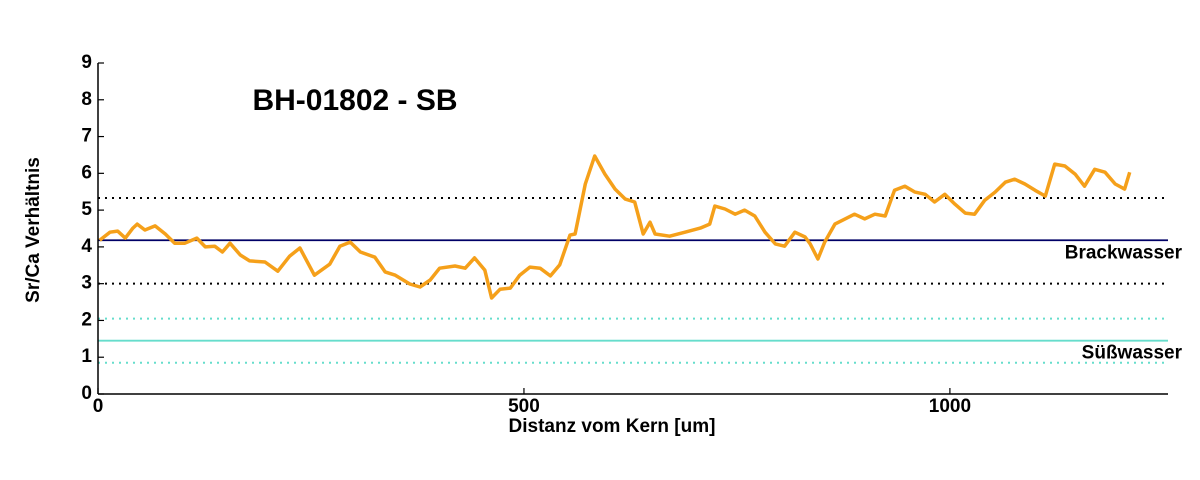  What do you see at coordinates (1132, 353) in the screenshot?
I see `reference-label: Süßwasser` at bounding box center [1132, 353].